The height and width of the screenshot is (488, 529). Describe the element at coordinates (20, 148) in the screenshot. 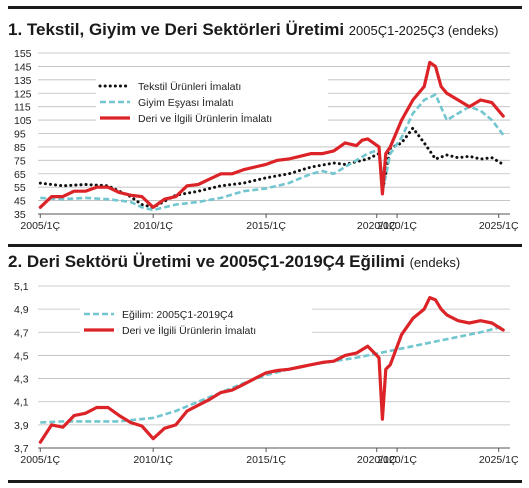

I see `y-tick-label: 85` at that location.